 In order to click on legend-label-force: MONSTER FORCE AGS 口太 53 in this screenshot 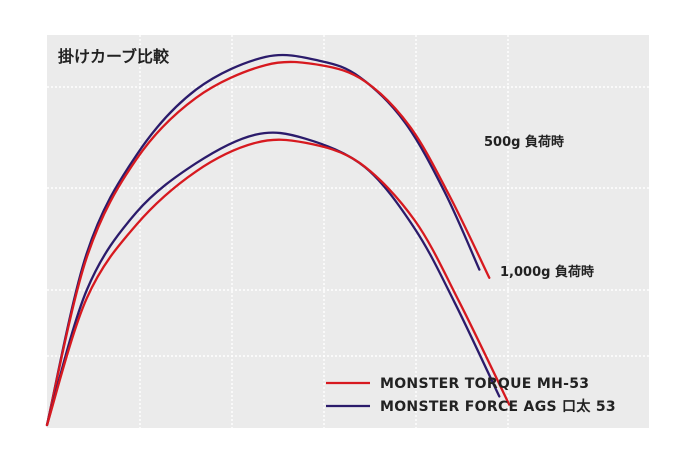, I will do `click(498, 406)`.